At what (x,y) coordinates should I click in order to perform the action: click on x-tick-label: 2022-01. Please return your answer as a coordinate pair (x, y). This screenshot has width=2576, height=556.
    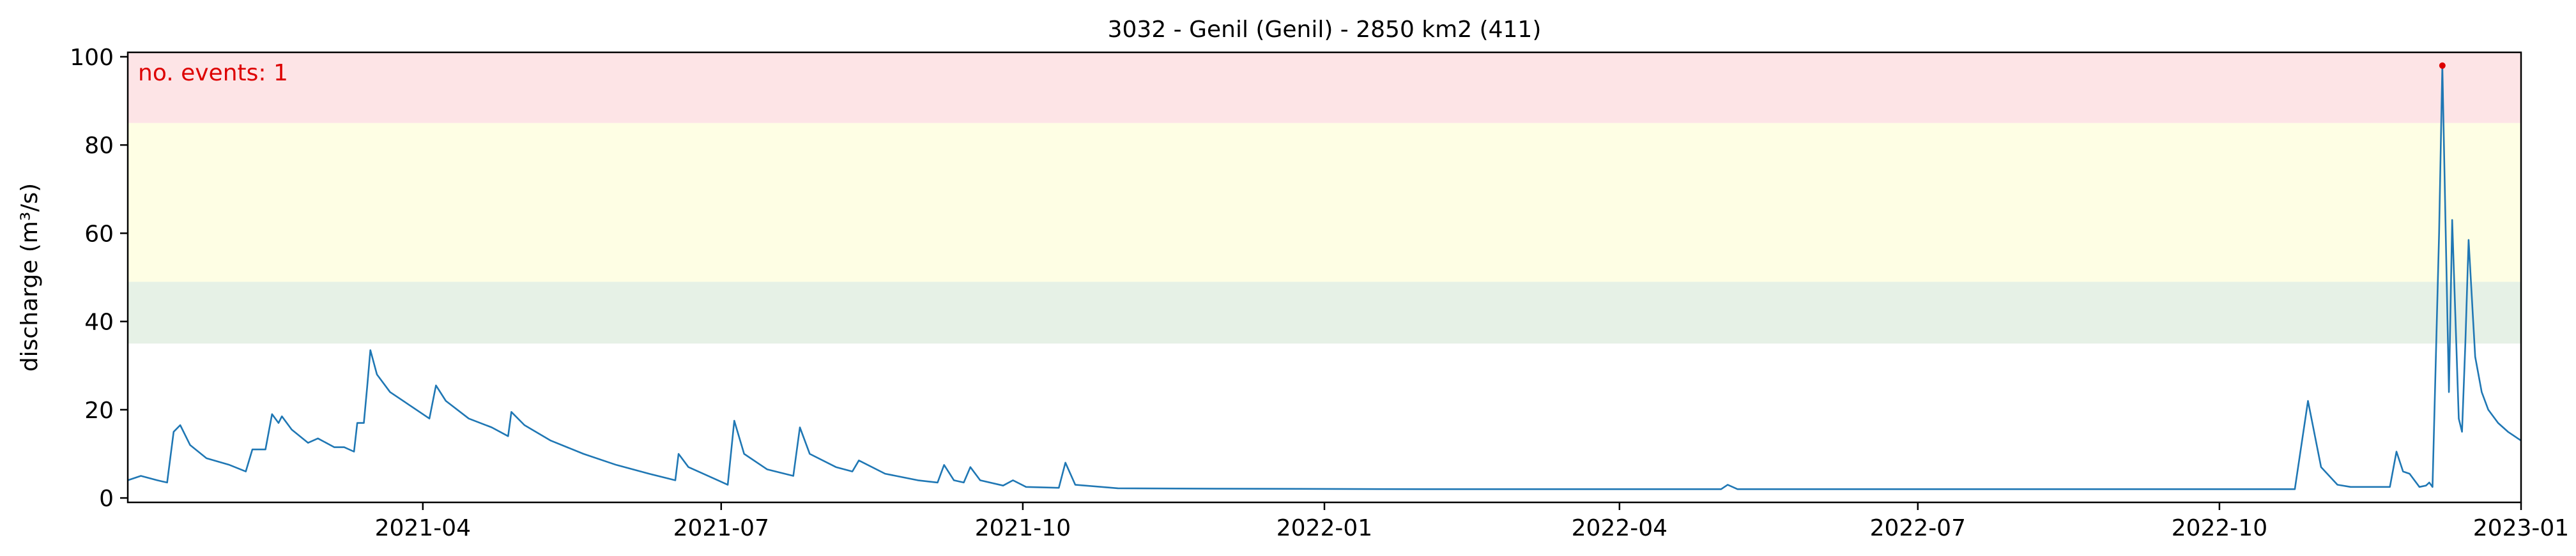
    Looking at the image, I should click on (1324, 528).